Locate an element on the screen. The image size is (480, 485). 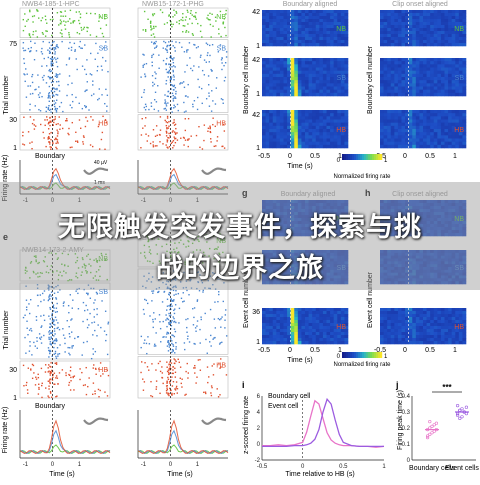
rate-xtick: 0 is located at coordinates (171, 465).